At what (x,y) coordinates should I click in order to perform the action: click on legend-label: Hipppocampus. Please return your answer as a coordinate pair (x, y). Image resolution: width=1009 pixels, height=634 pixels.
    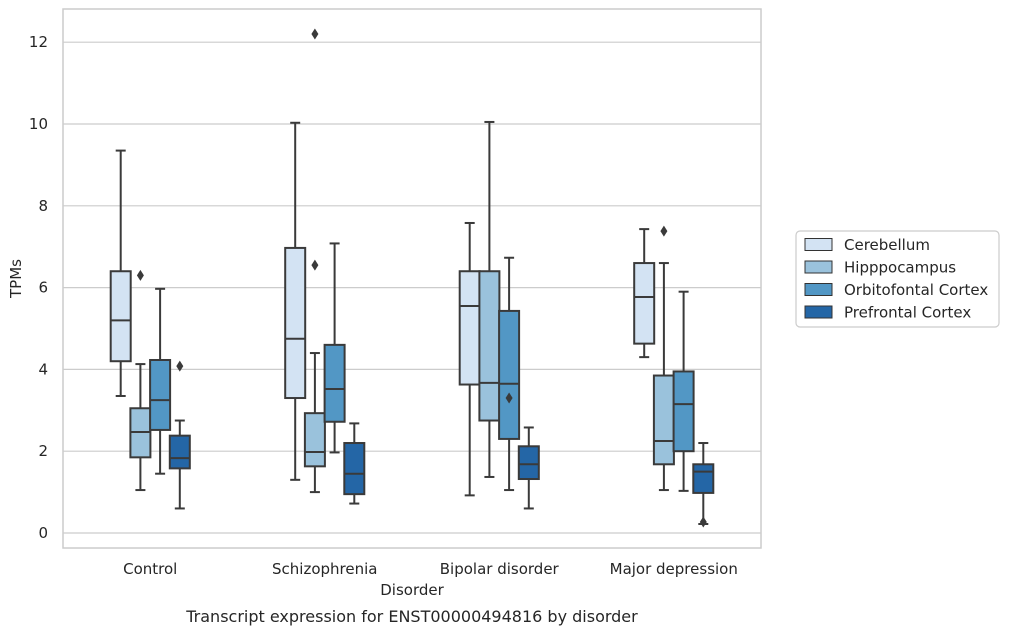
    Looking at the image, I should click on (900, 268).